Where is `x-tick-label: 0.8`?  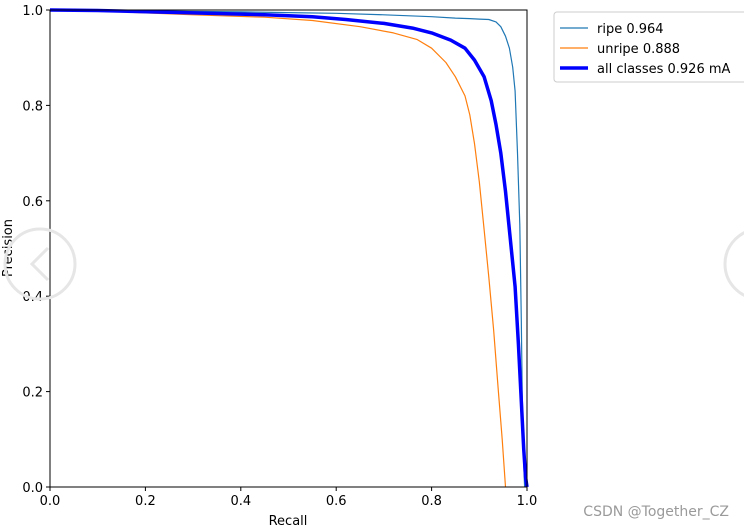
x-tick-label: 0.8 is located at coordinates (431, 501).